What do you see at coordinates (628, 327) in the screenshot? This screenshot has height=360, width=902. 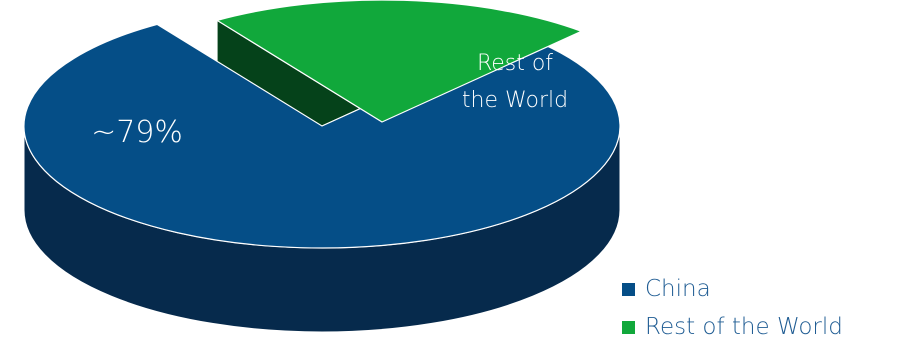 I see `legend-swatch-rest-of-world` at bounding box center [628, 327].